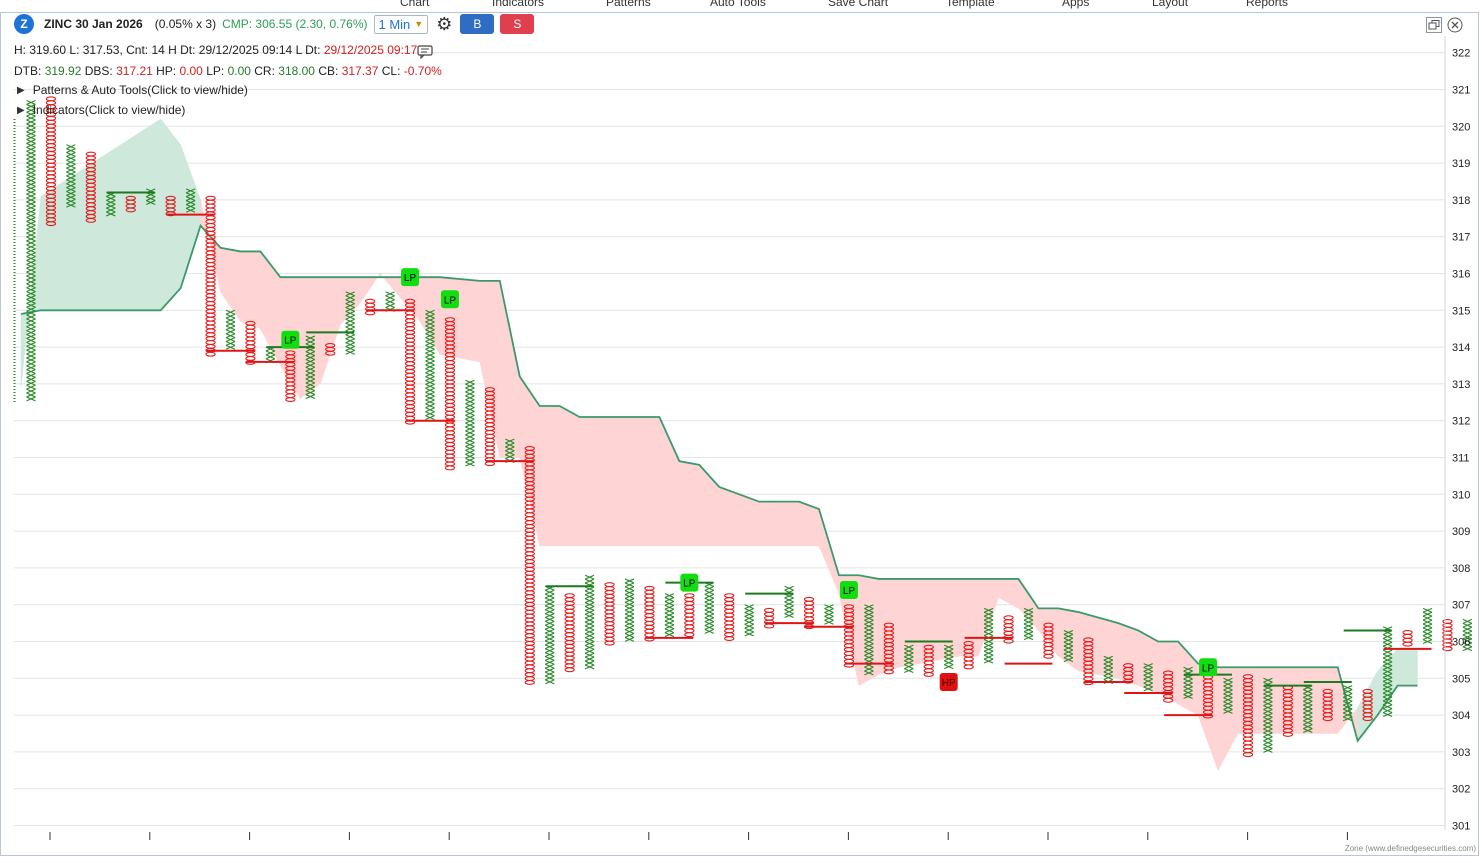  What do you see at coordinates (970, 4) in the screenshot?
I see `menu-template: Template` at bounding box center [970, 4].